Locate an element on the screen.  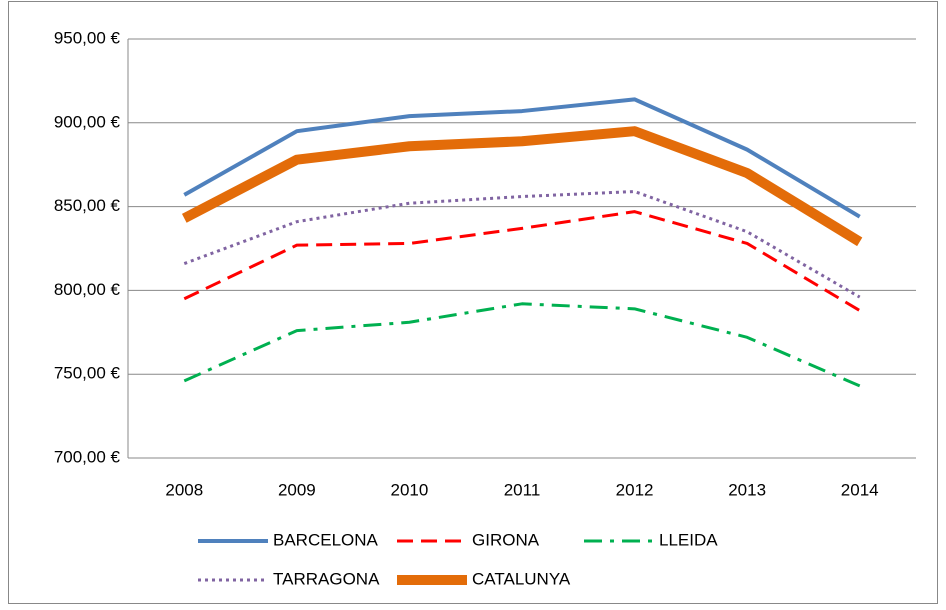
x-tick-label: 2009 is located at coordinates (297, 489).